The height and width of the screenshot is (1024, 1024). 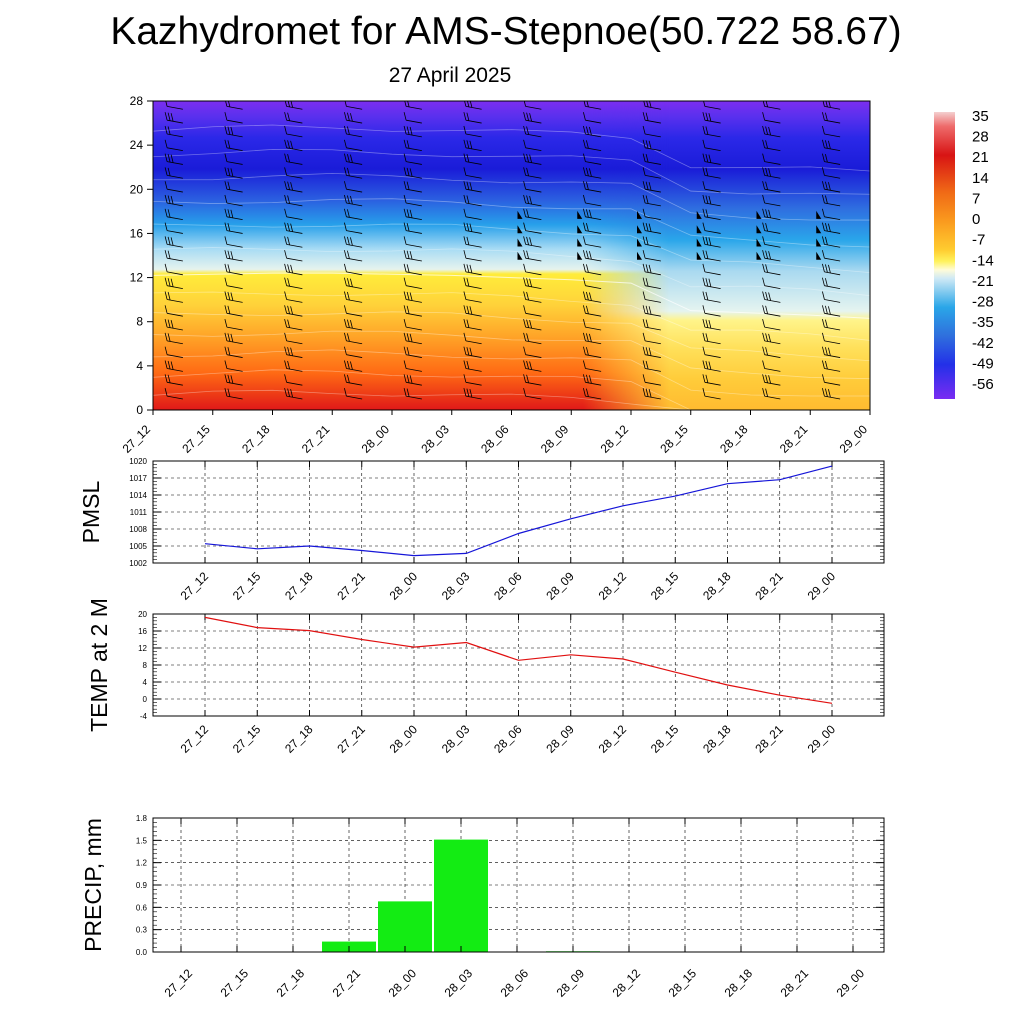 What do you see at coordinates (794, 439) in the screenshot?
I see `heatmap-xtick-label: 28_21` at bounding box center [794, 439].